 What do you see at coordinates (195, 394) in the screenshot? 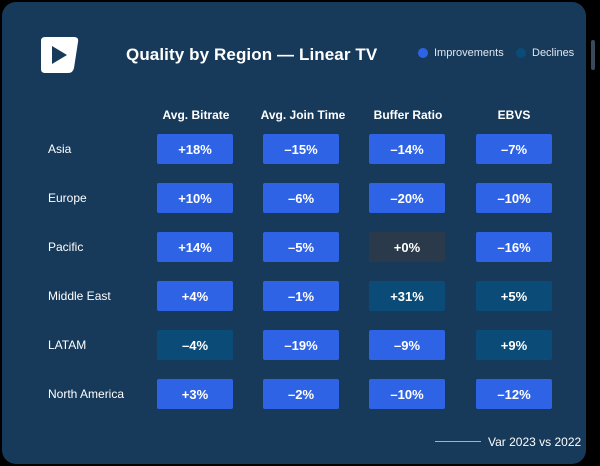
I see `cell-north-america-avg-bitrate: +3%` at bounding box center [195, 394].